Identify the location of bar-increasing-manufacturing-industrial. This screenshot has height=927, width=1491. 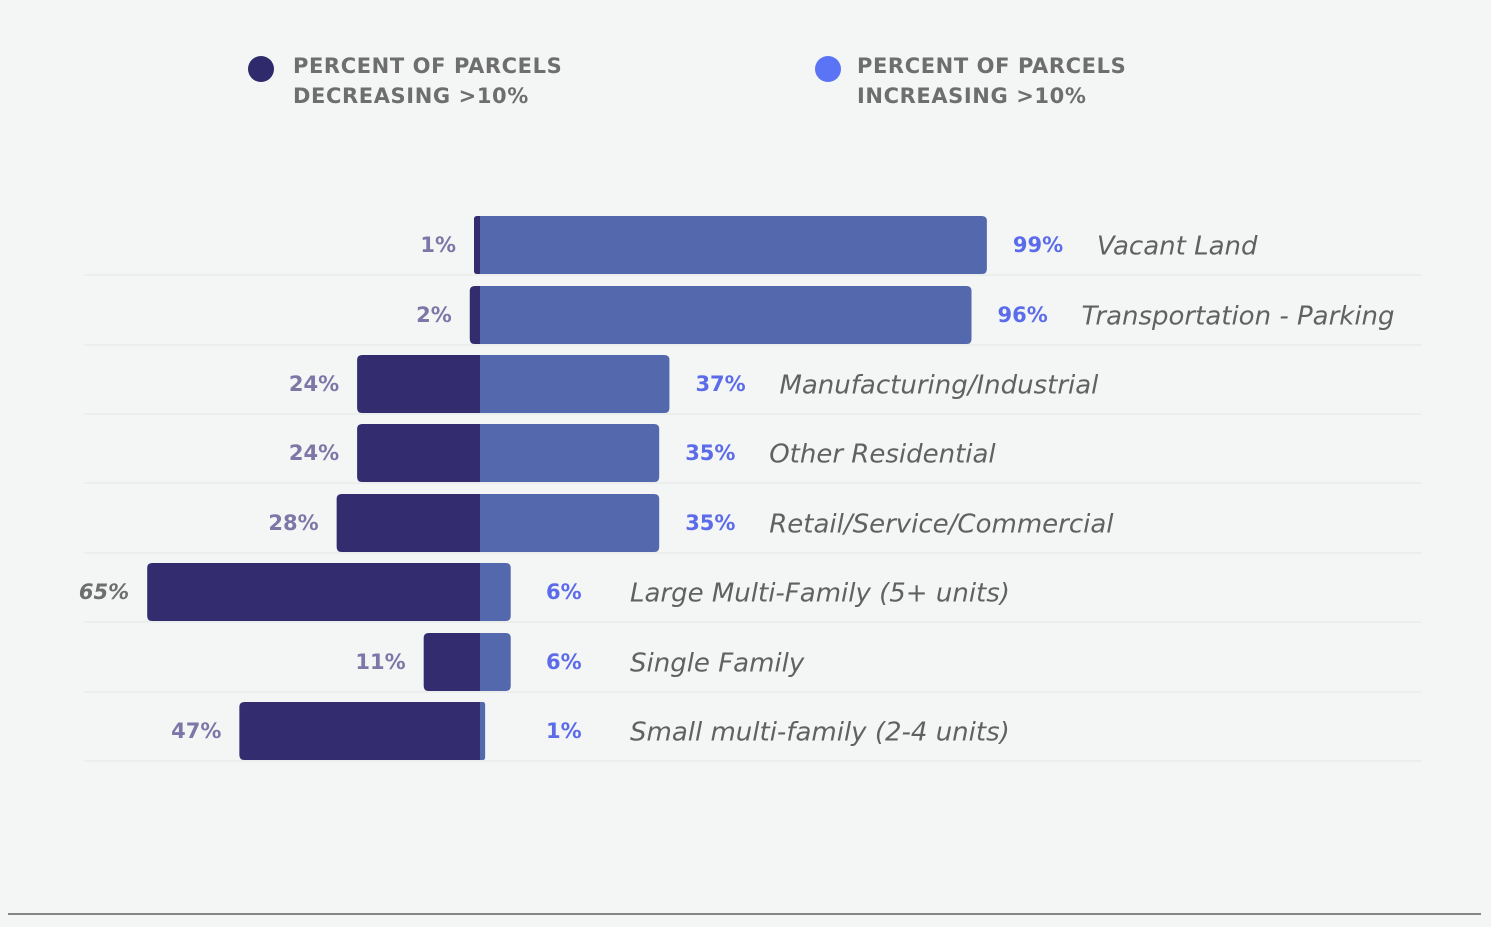
(575, 384).